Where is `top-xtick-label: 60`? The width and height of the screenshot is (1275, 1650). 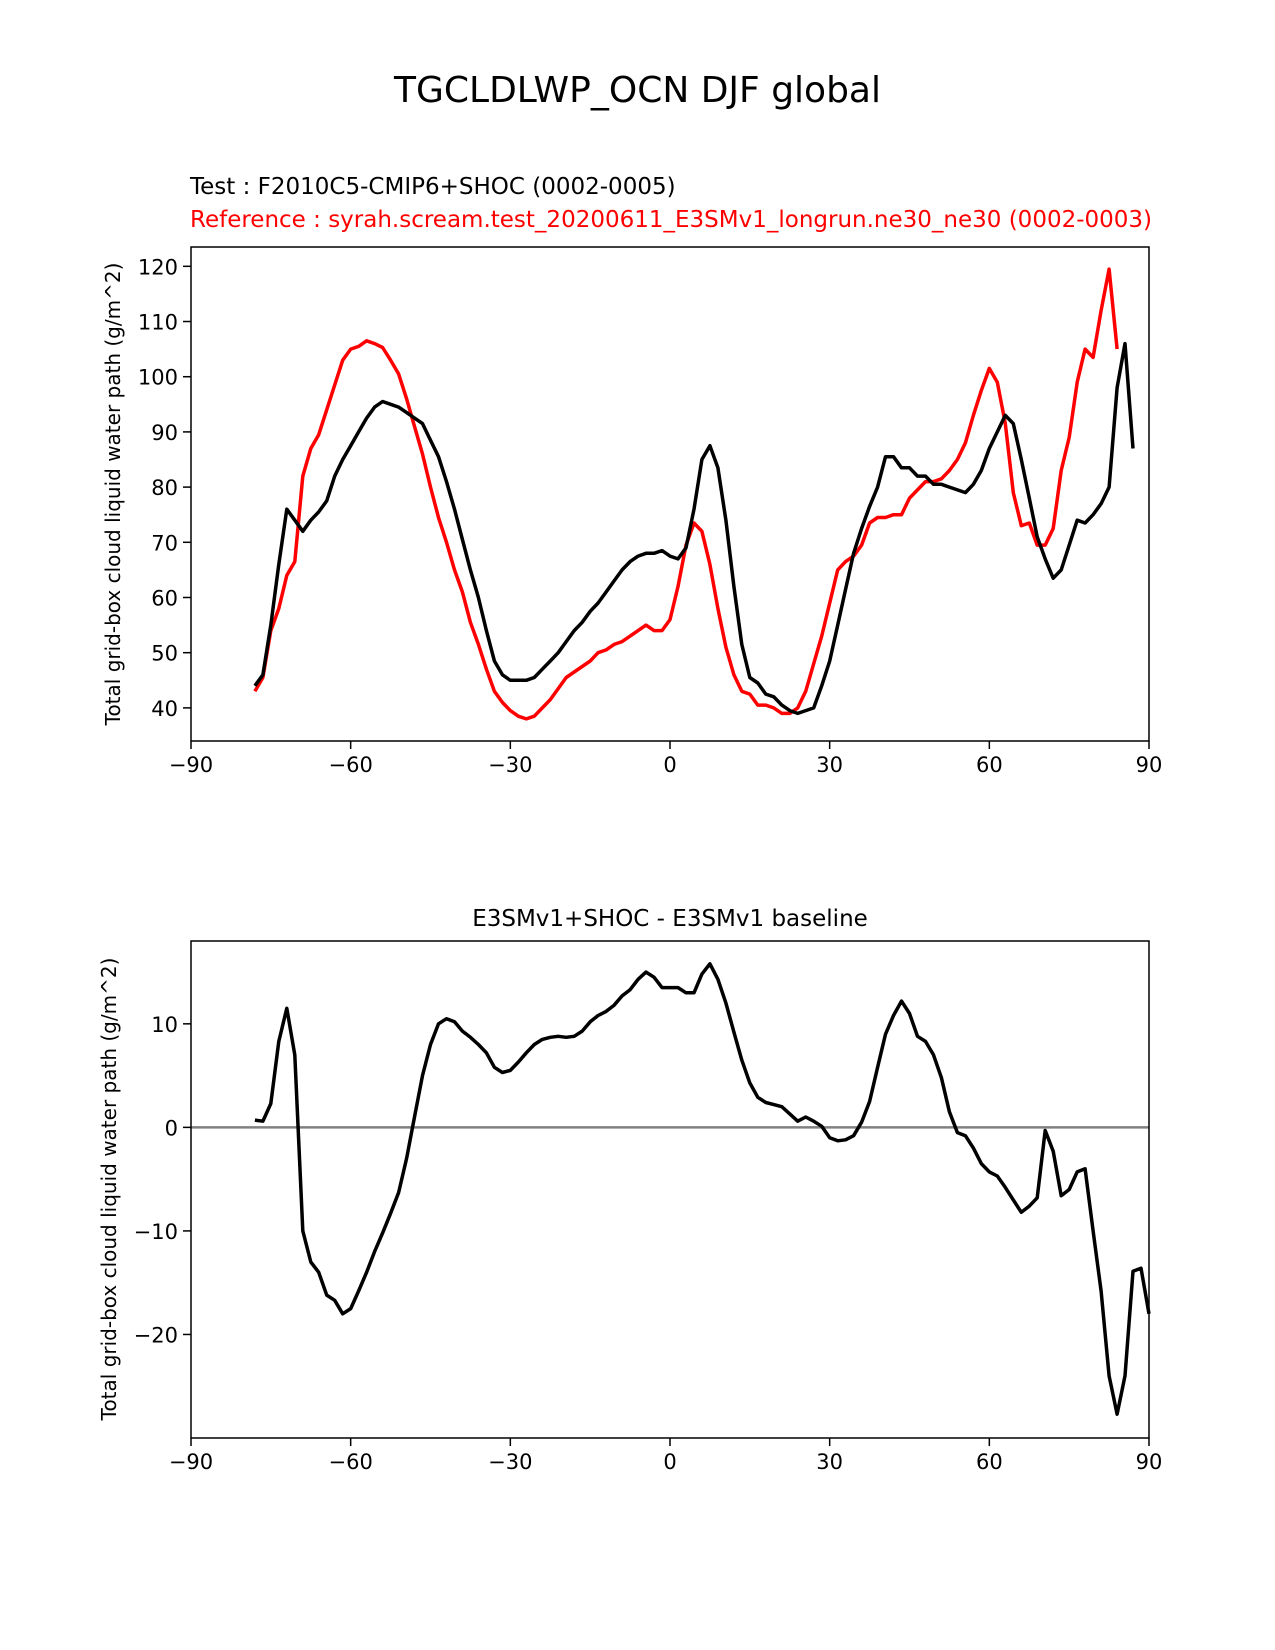 top-xtick-label: 60 is located at coordinates (989, 765).